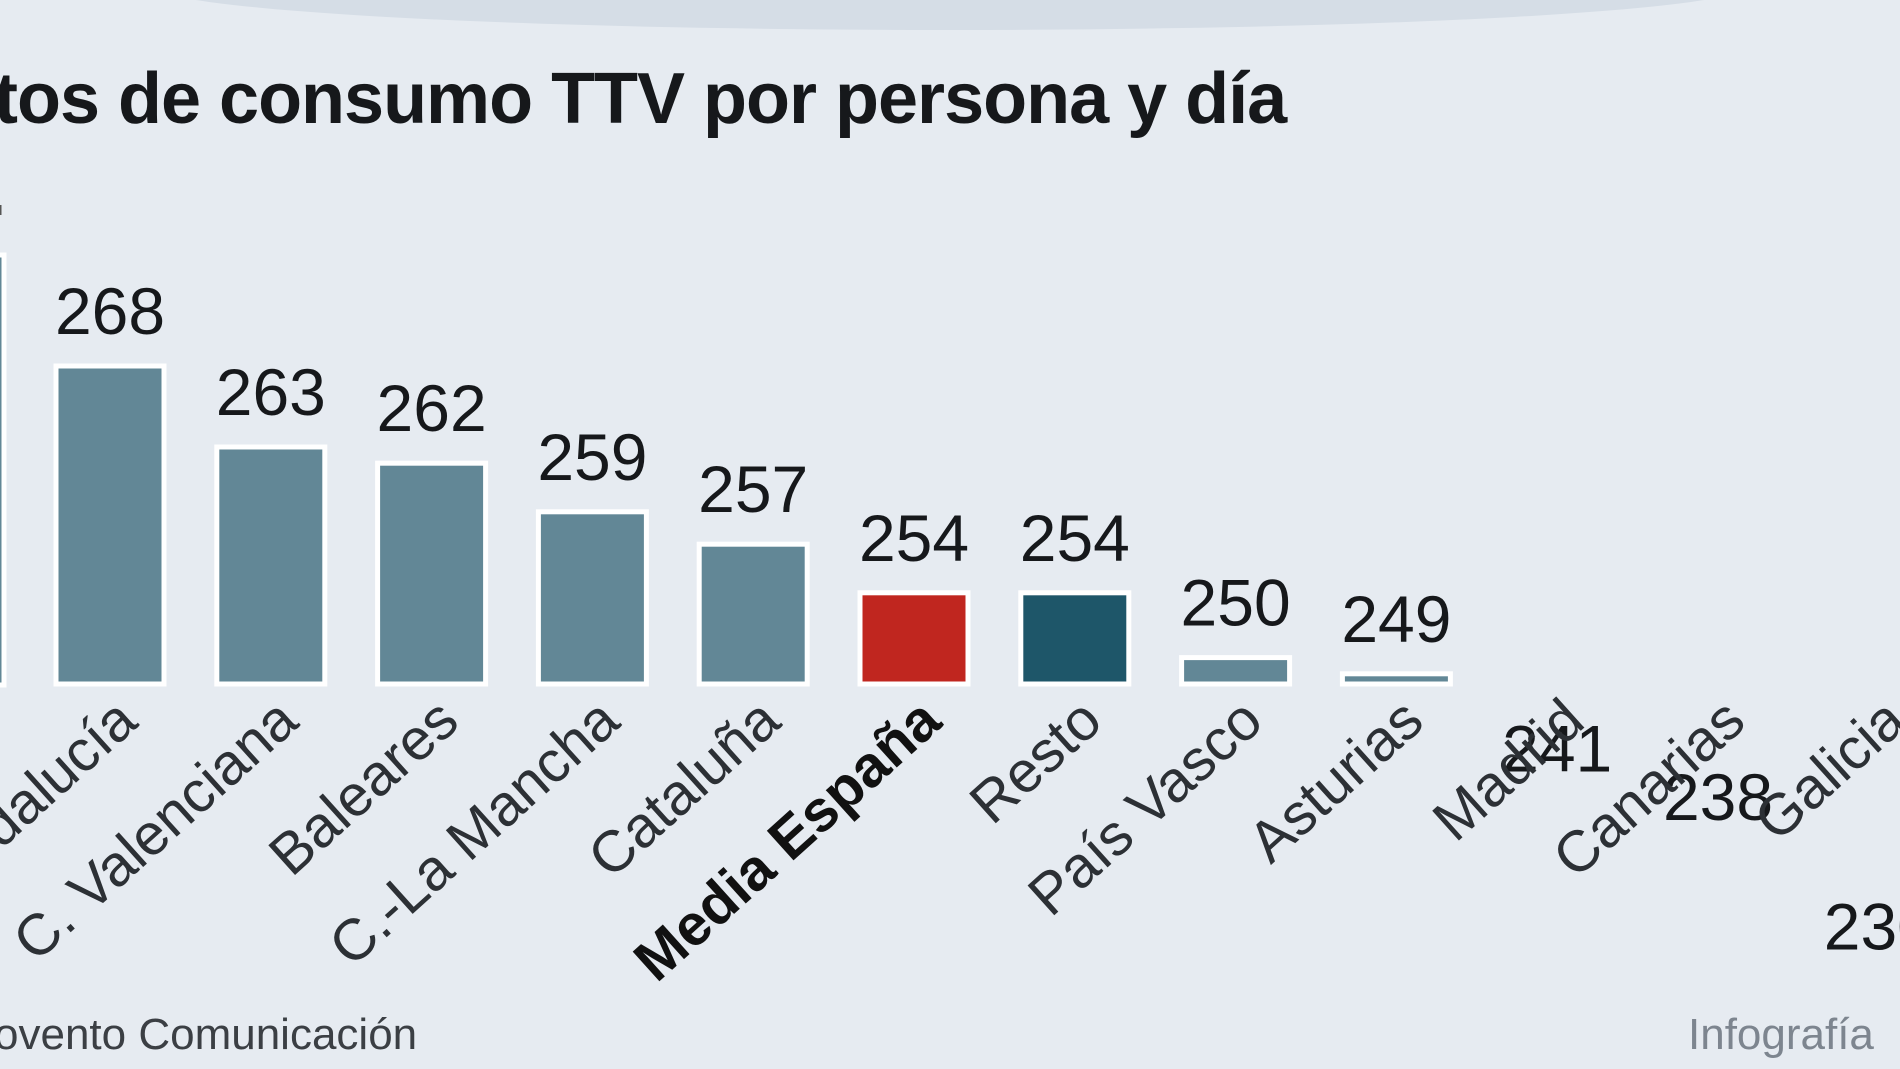 Image resolution: width=1900 pixels, height=1069 pixels. Describe the element at coordinates (1075, 538) in the screenshot. I see `value-label-resto: 254` at that location.